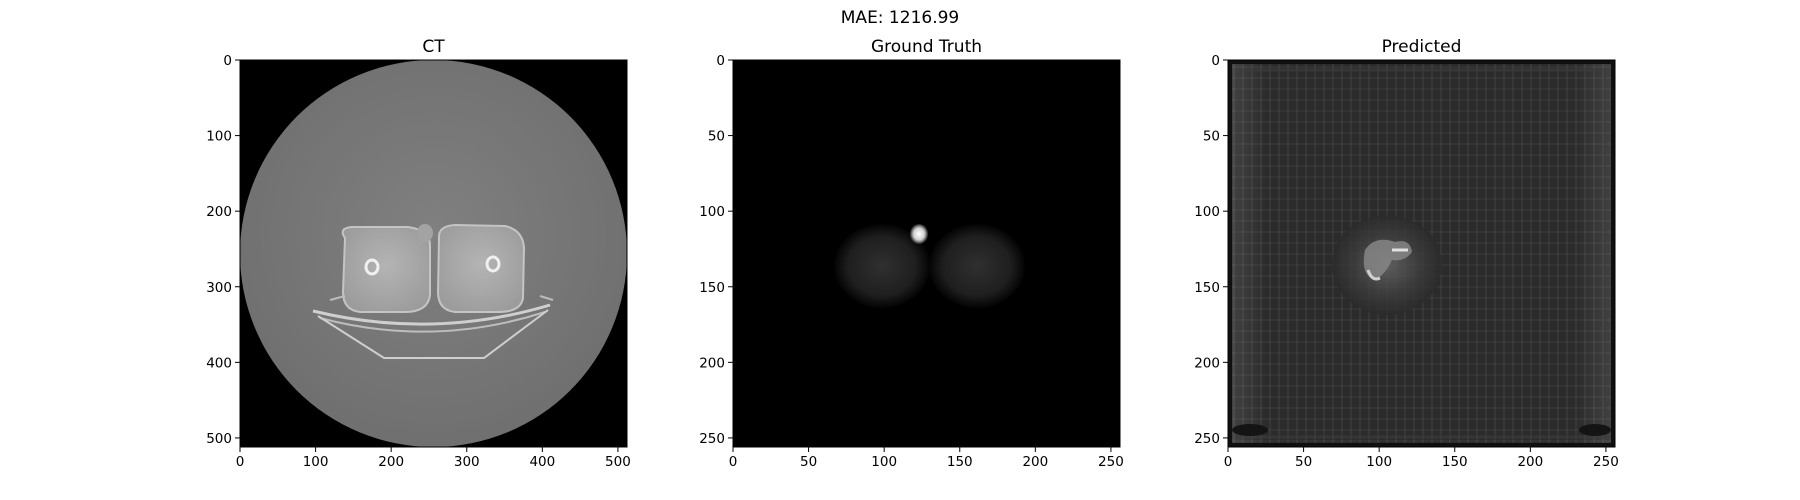 The image size is (1800, 500). What do you see at coordinates (467, 462) in the screenshot?
I see `ct-xtick-label: 300` at bounding box center [467, 462].